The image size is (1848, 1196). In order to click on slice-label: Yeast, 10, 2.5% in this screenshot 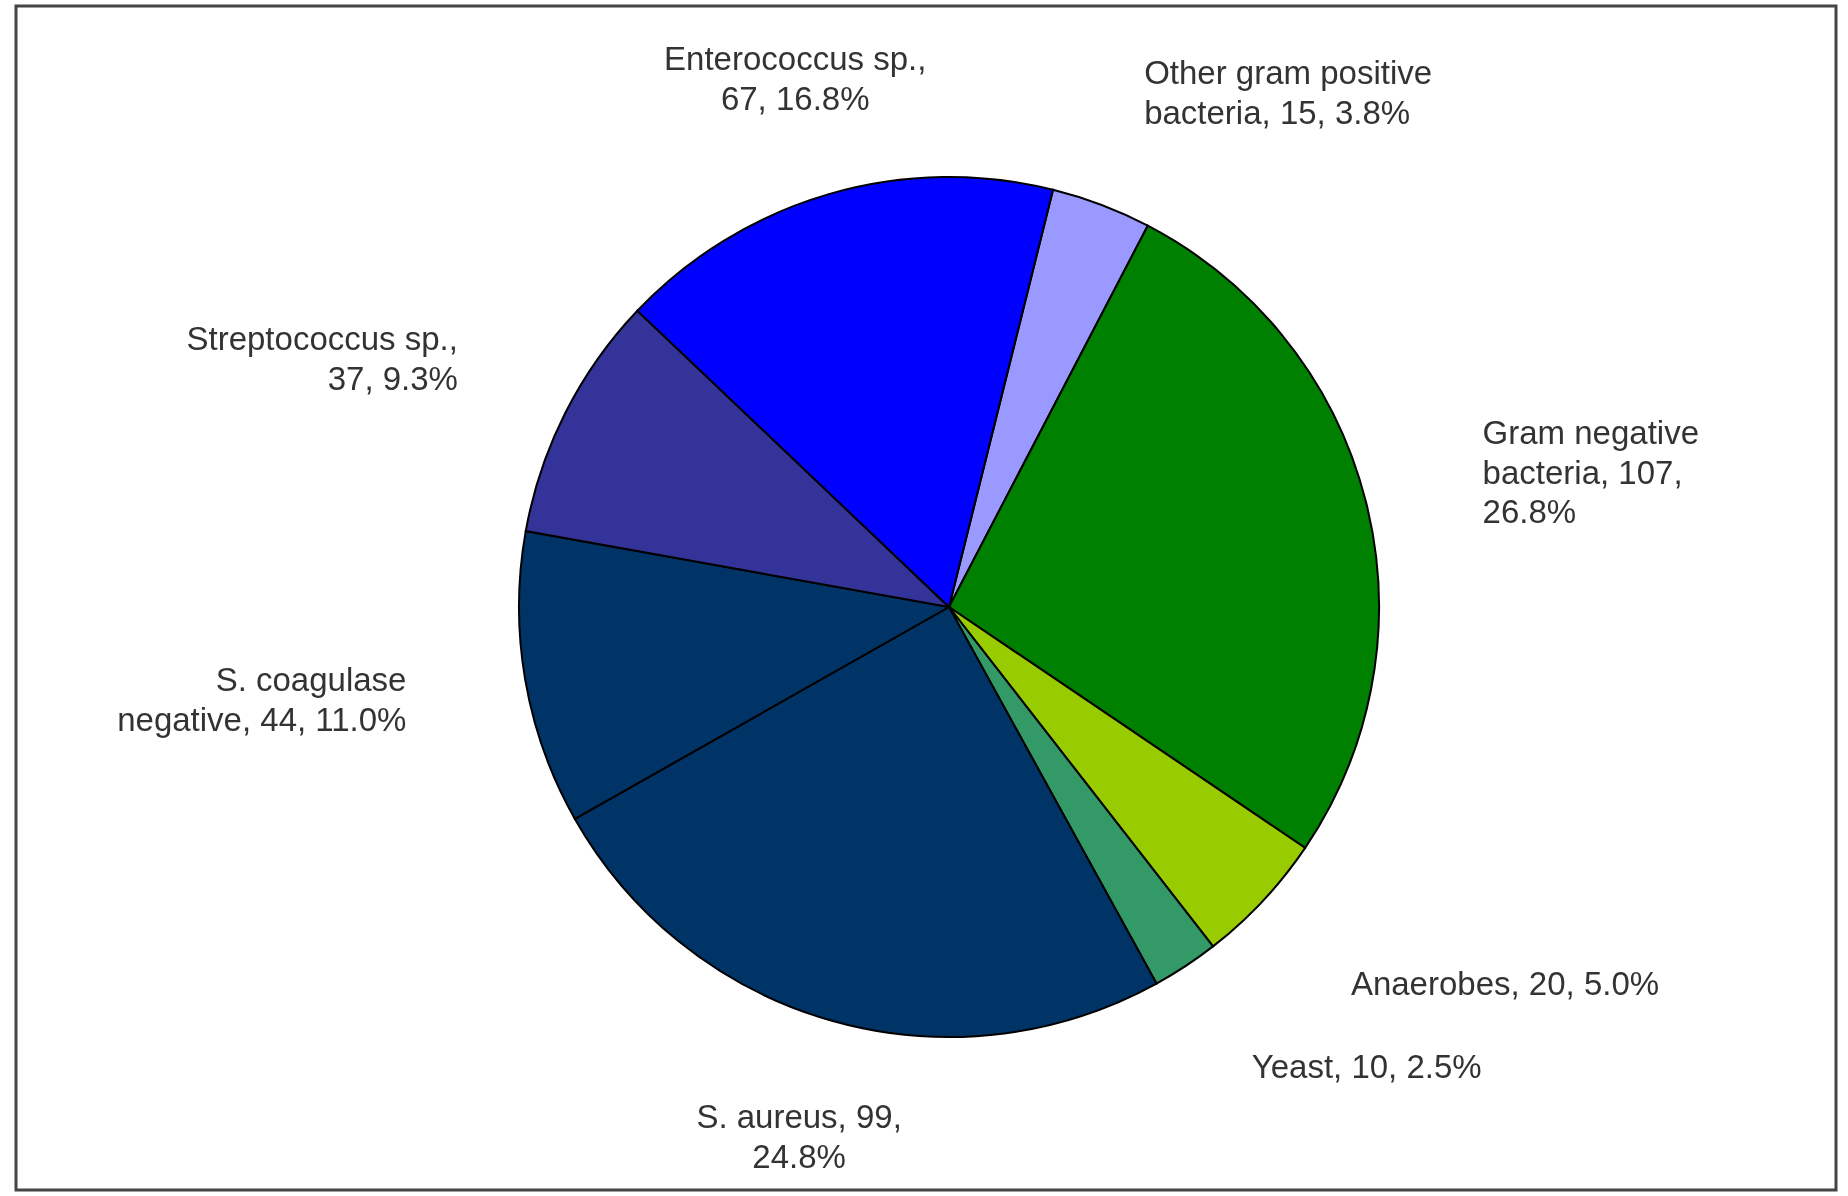, I will do `click(1366, 1067)`.